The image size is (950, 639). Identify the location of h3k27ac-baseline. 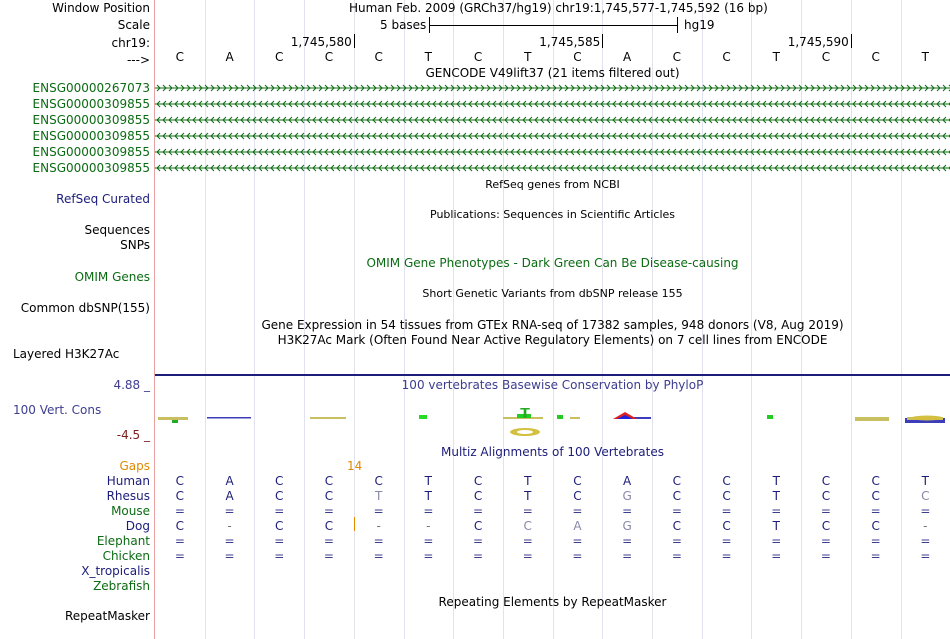
(552, 375).